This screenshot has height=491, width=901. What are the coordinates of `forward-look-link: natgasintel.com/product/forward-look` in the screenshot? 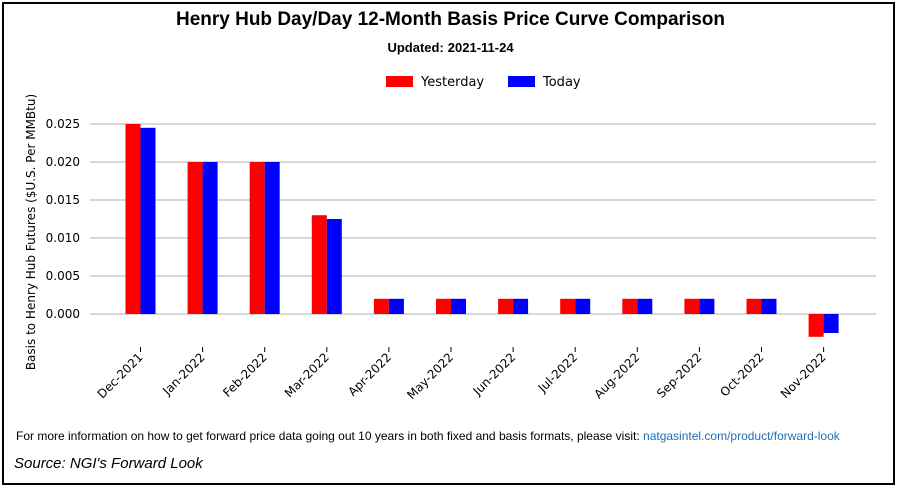 It's located at (741, 436).